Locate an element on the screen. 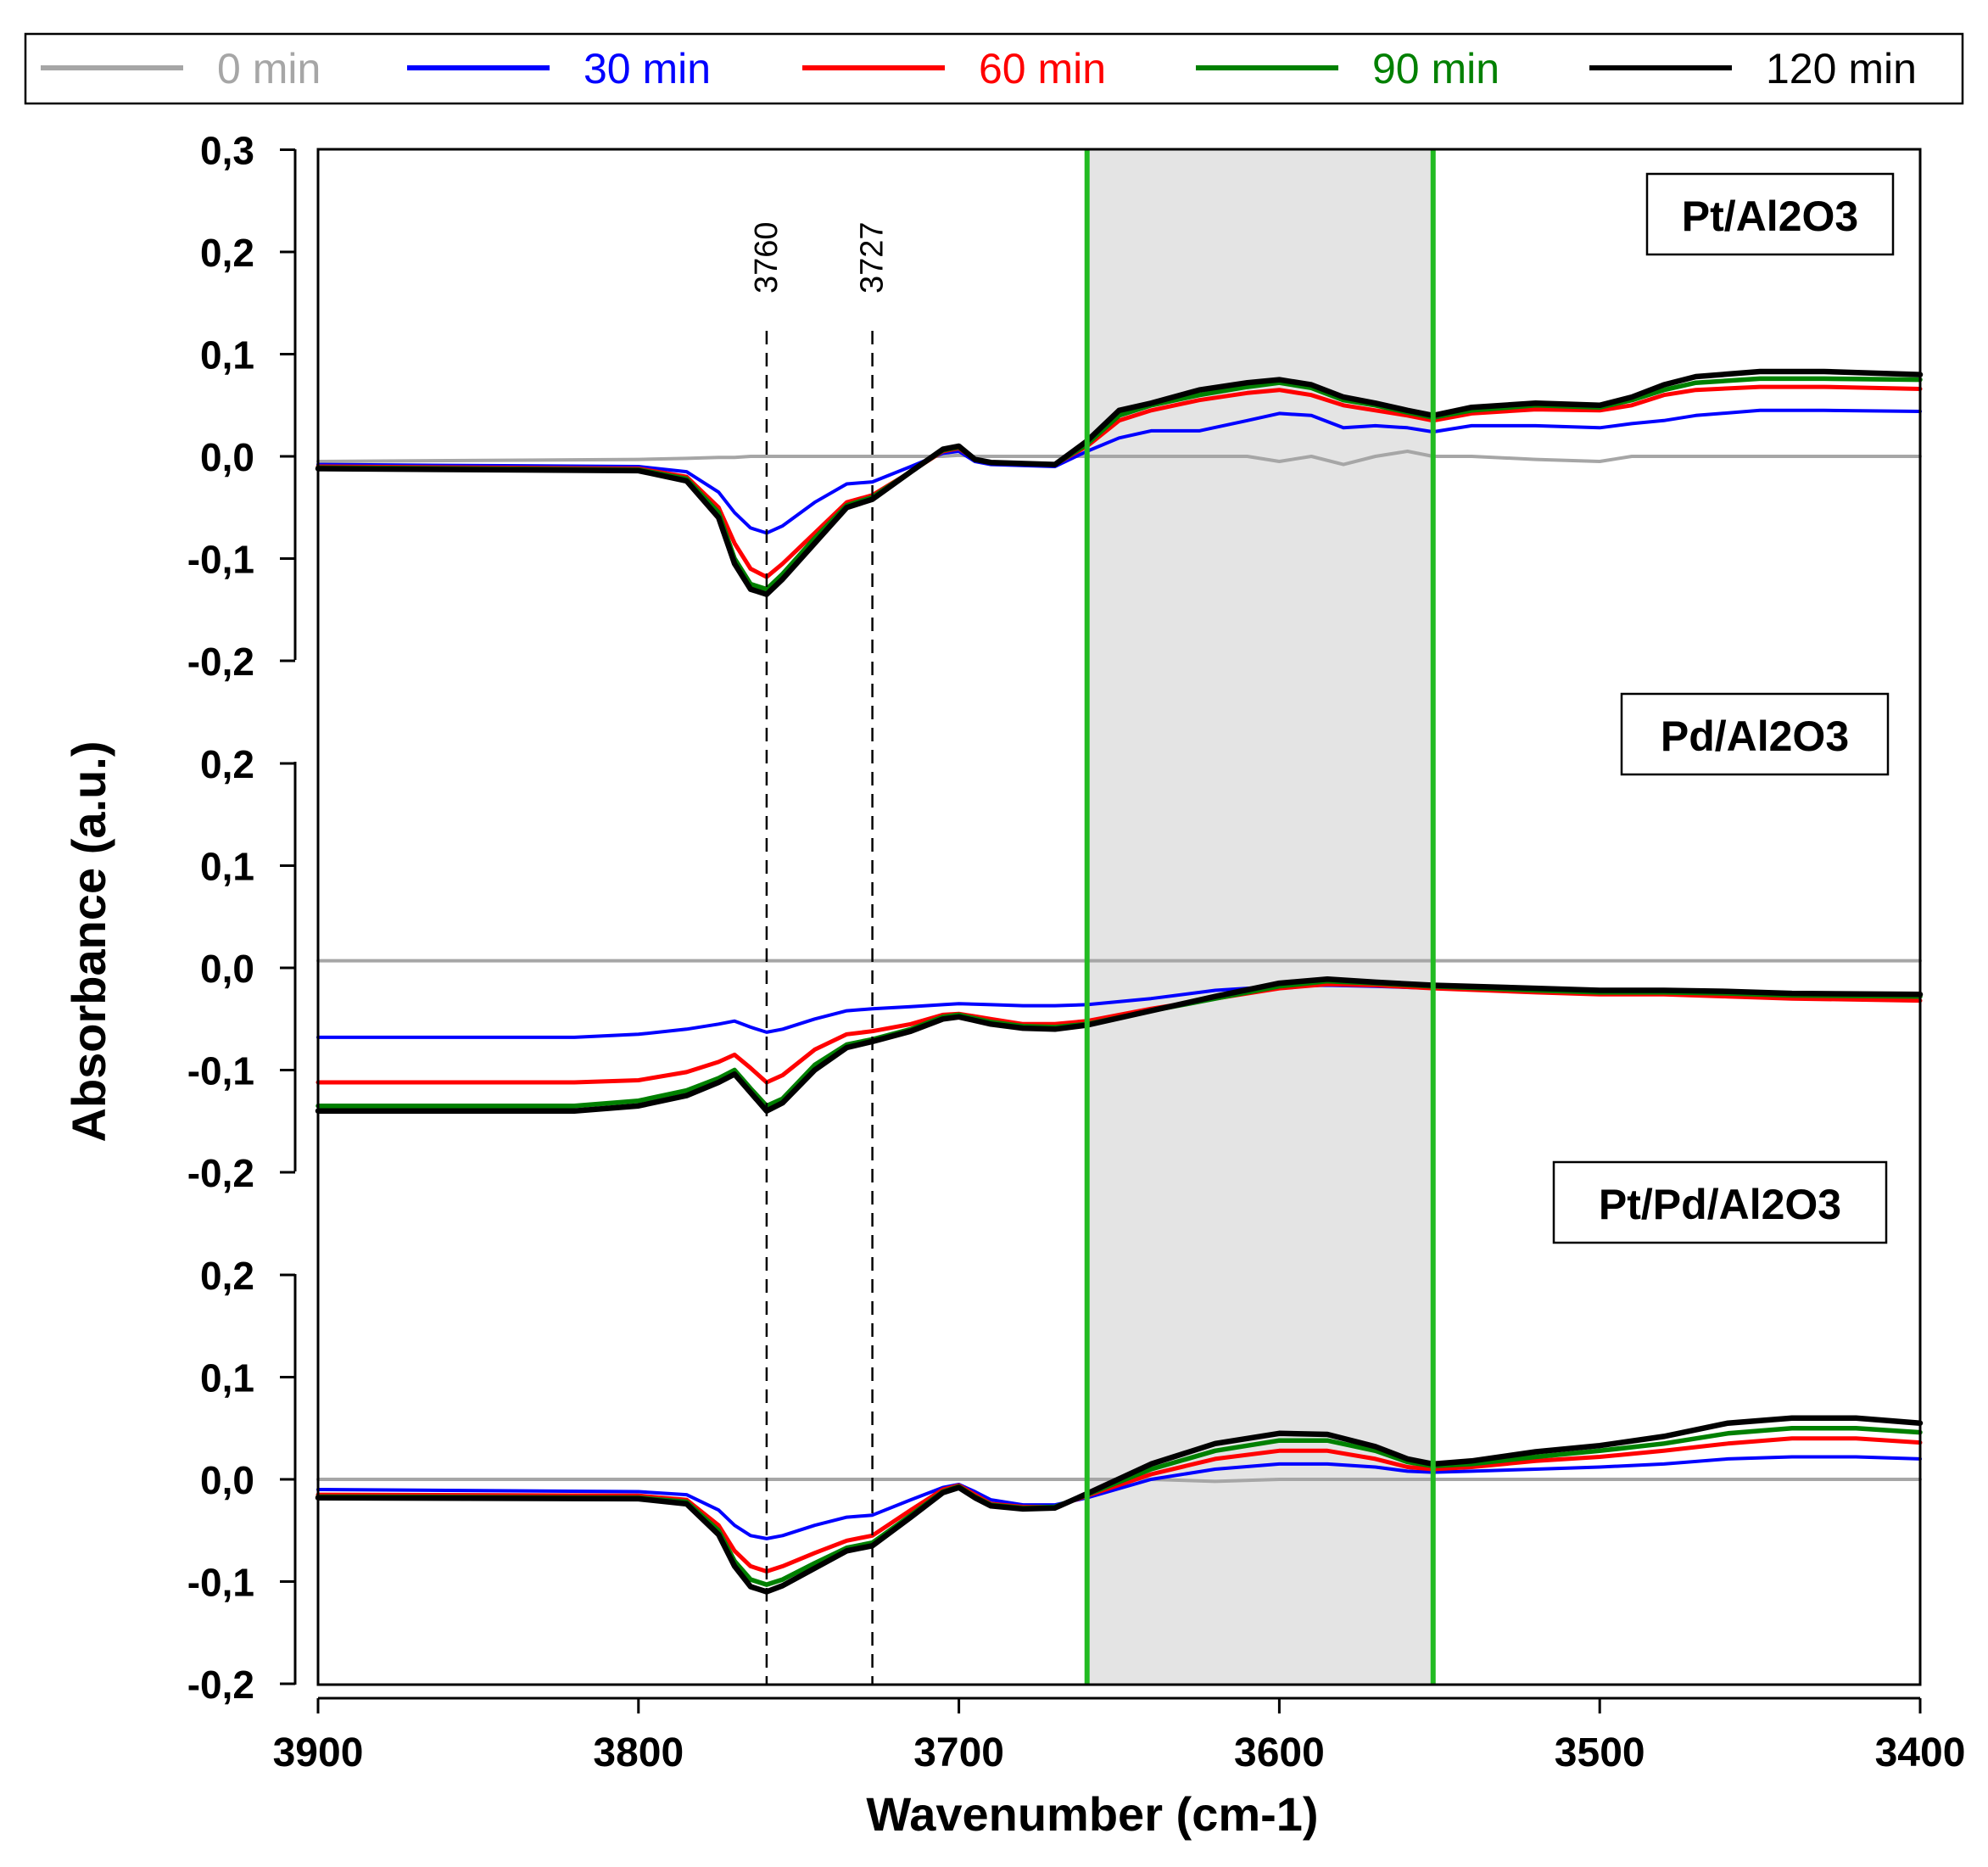 The image size is (1988, 1867). y-tick-label-panel1-3: -0,1 is located at coordinates (220, 1071).